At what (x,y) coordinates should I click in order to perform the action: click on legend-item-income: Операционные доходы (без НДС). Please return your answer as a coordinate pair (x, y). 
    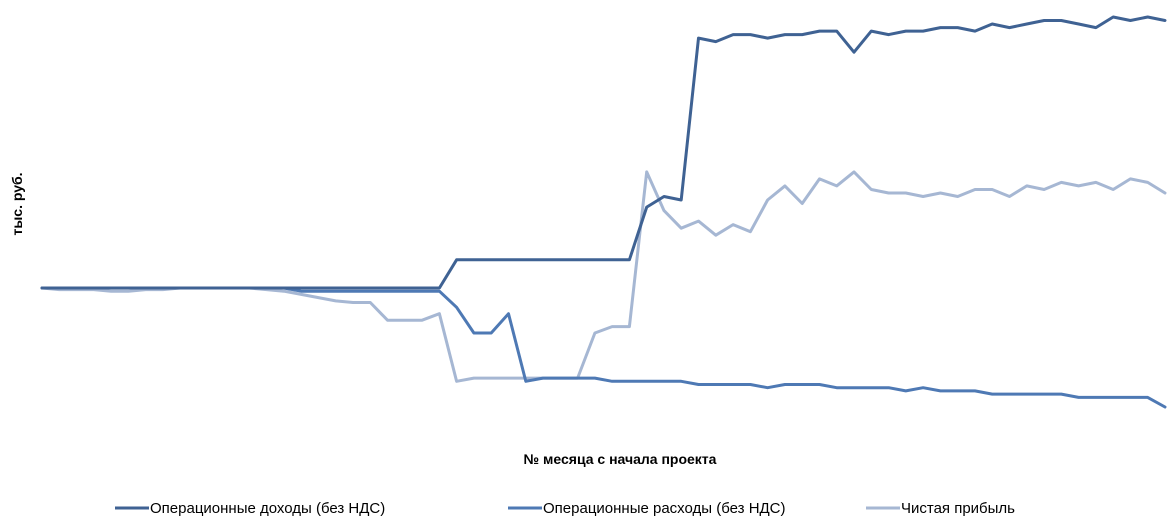
    Looking at the image, I should click on (250, 508).